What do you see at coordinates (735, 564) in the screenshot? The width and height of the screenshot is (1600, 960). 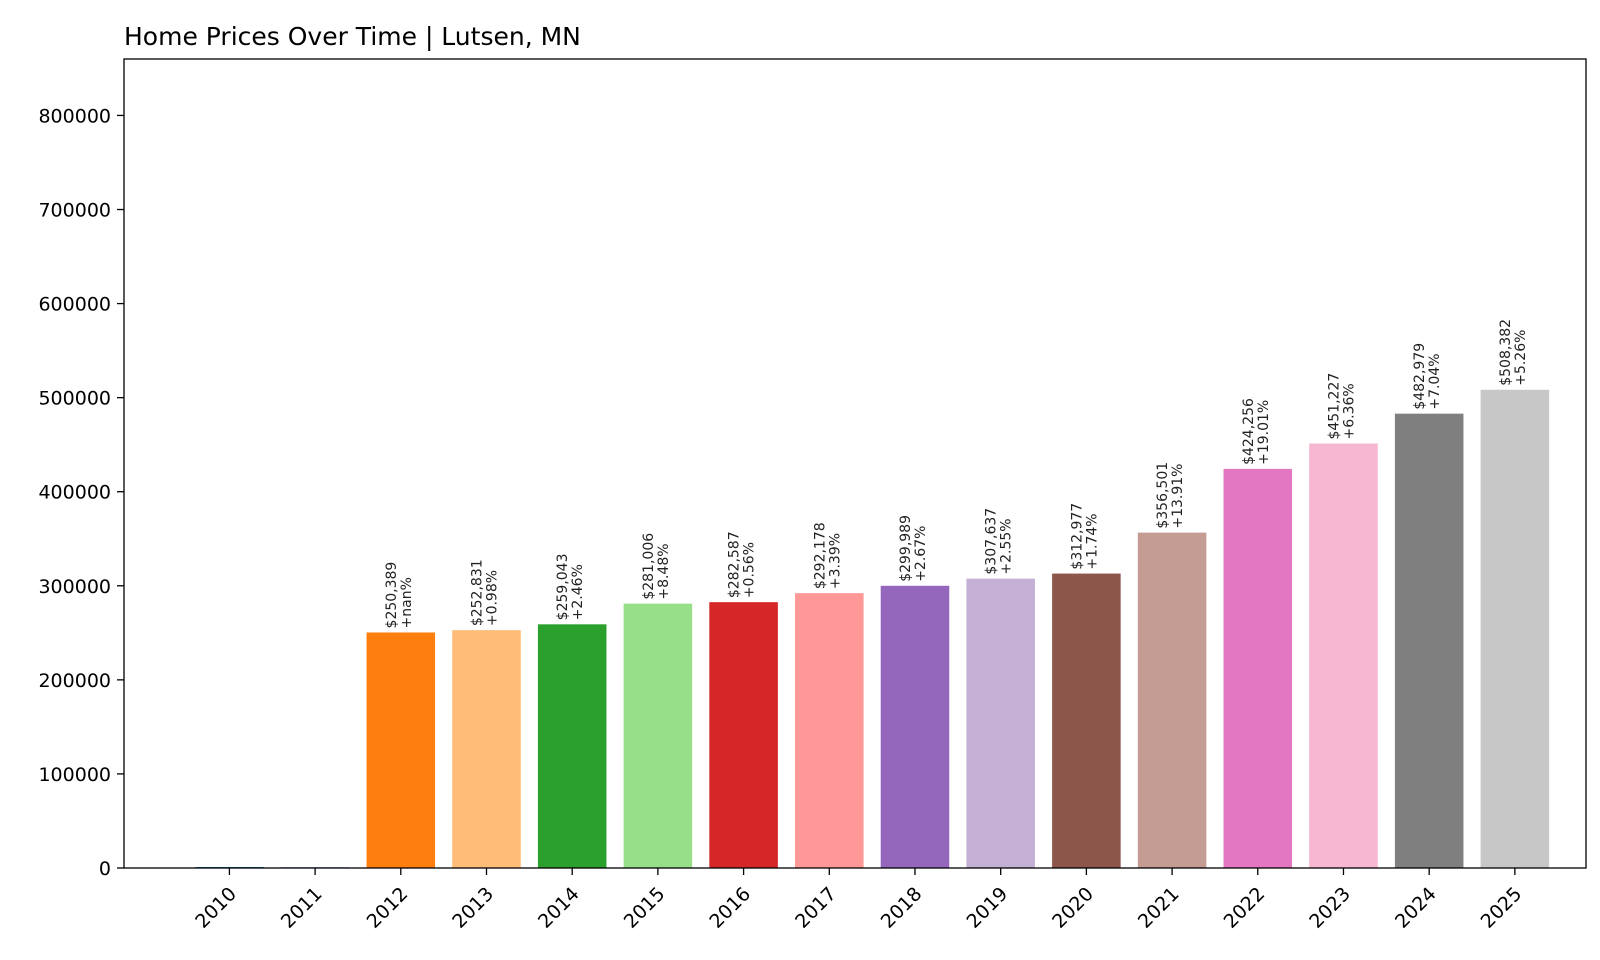 I see `bar-value-label: $282,587` at bounding box center [735, 564].